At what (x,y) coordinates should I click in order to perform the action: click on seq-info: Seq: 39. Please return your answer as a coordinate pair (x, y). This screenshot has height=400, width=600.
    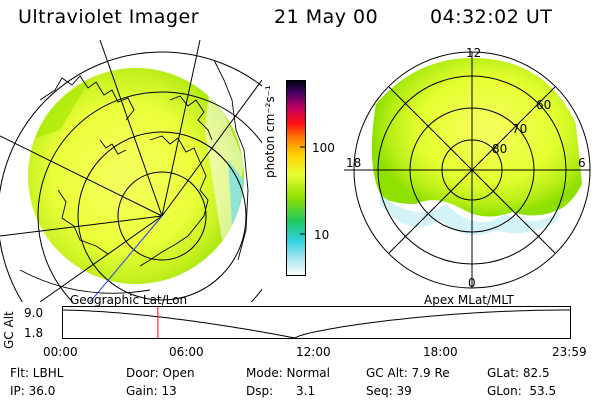
    Looking at the image, I should click on (389, 391).